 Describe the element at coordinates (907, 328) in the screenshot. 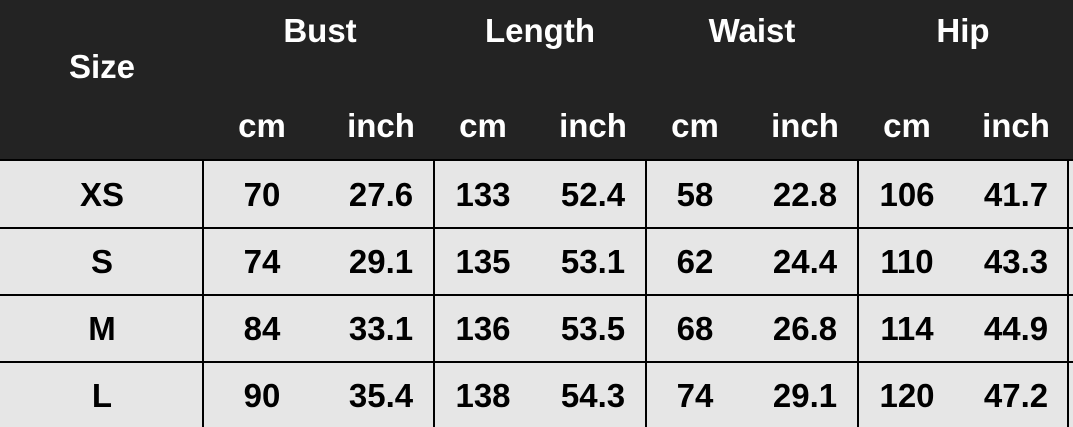

I see `value-cell: 114` at that location.